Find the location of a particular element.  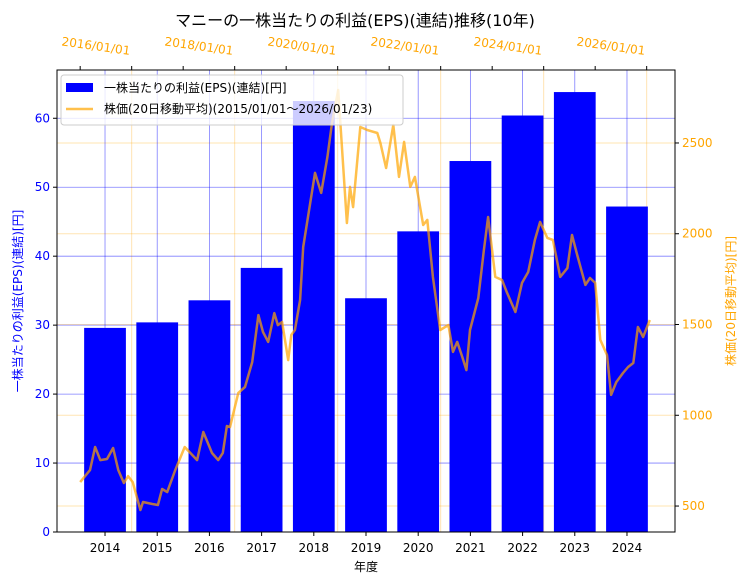

eps-bar-2018 is located at coordinates (313, 317).